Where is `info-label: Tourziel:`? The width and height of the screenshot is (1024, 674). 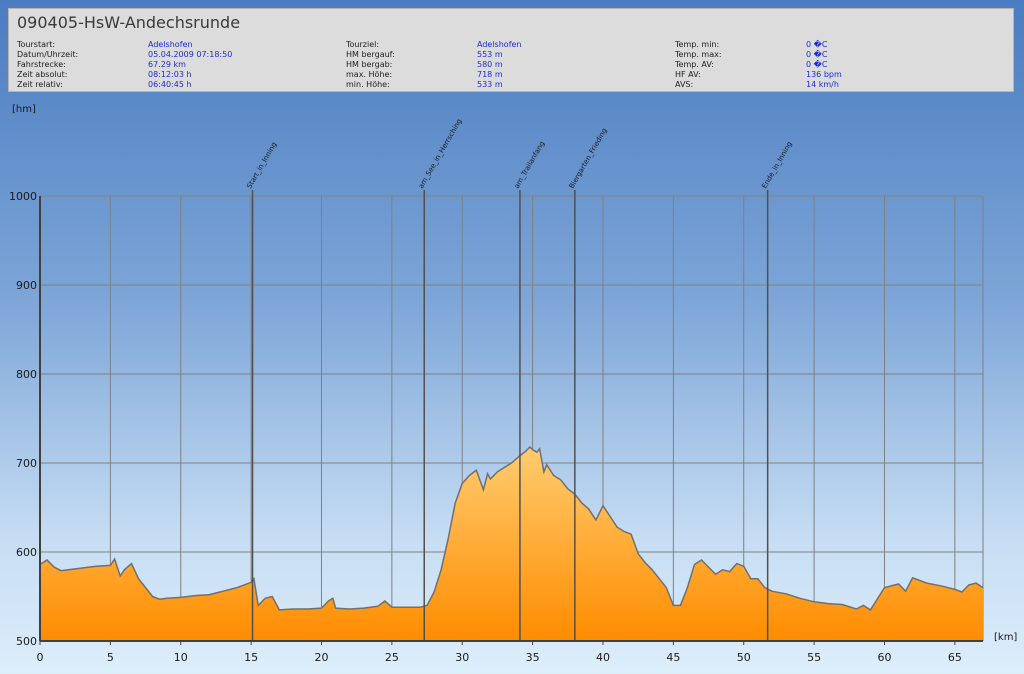
info-label: Tourziel: is located at coordinates (363, 44).